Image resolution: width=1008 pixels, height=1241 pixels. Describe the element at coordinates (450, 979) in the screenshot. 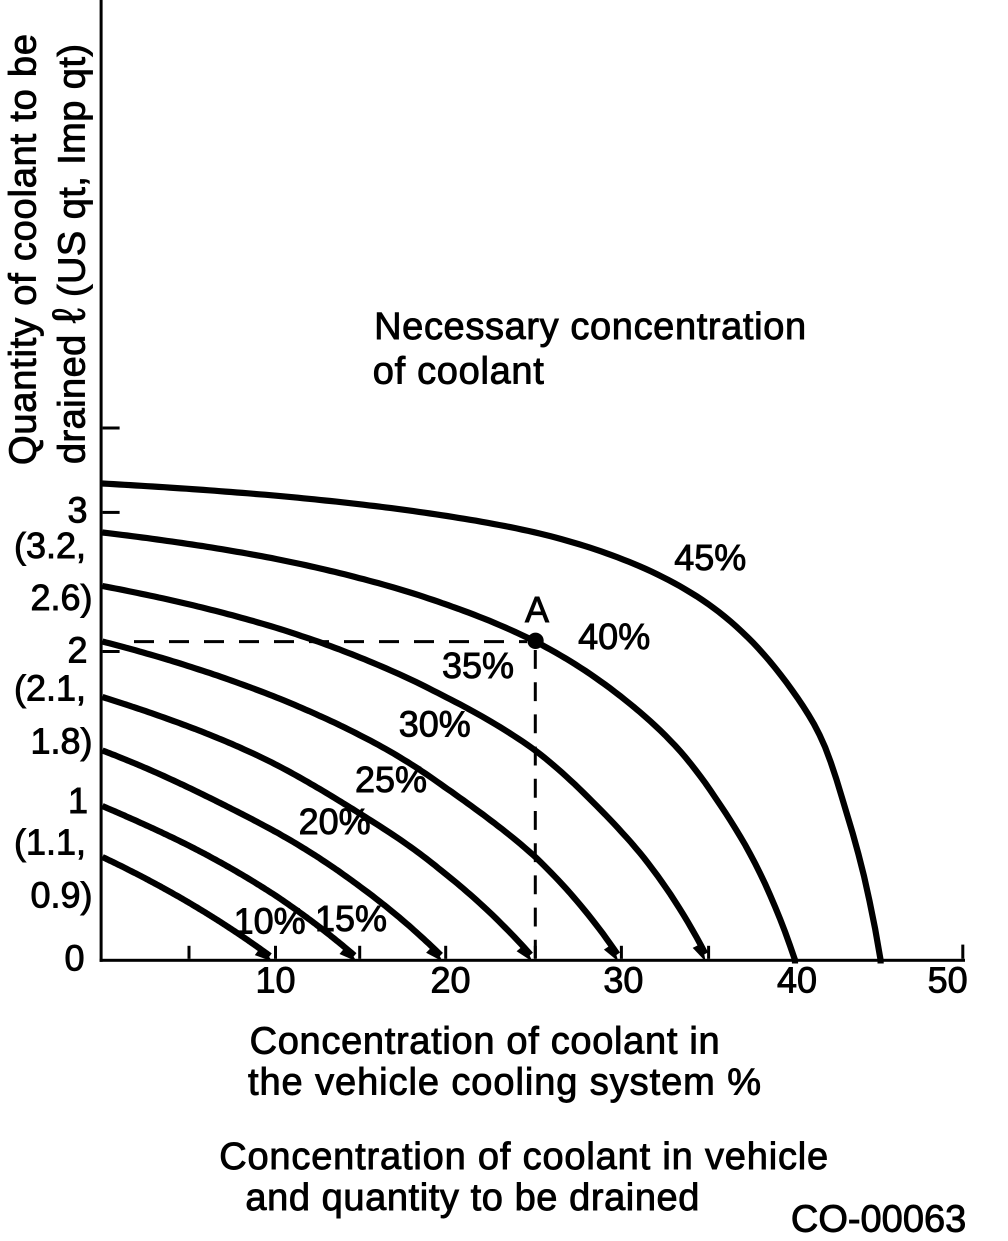

I see `svg-text: 20` at that location.